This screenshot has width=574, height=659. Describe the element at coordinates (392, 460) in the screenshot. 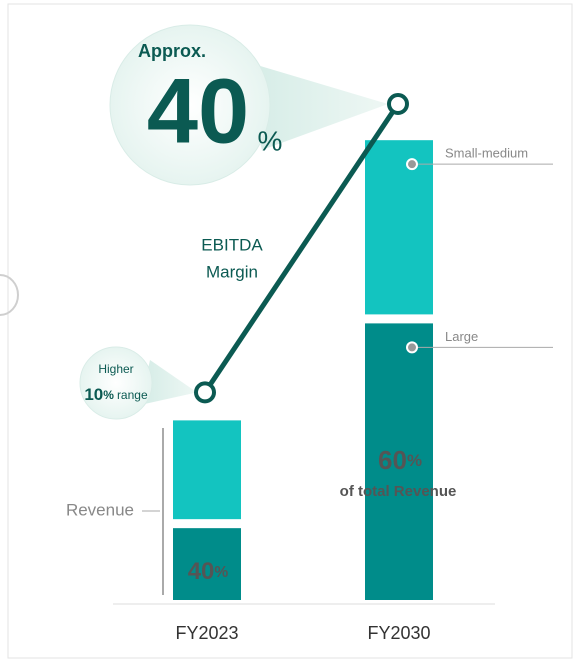

I see `share-number: 60` at that location.